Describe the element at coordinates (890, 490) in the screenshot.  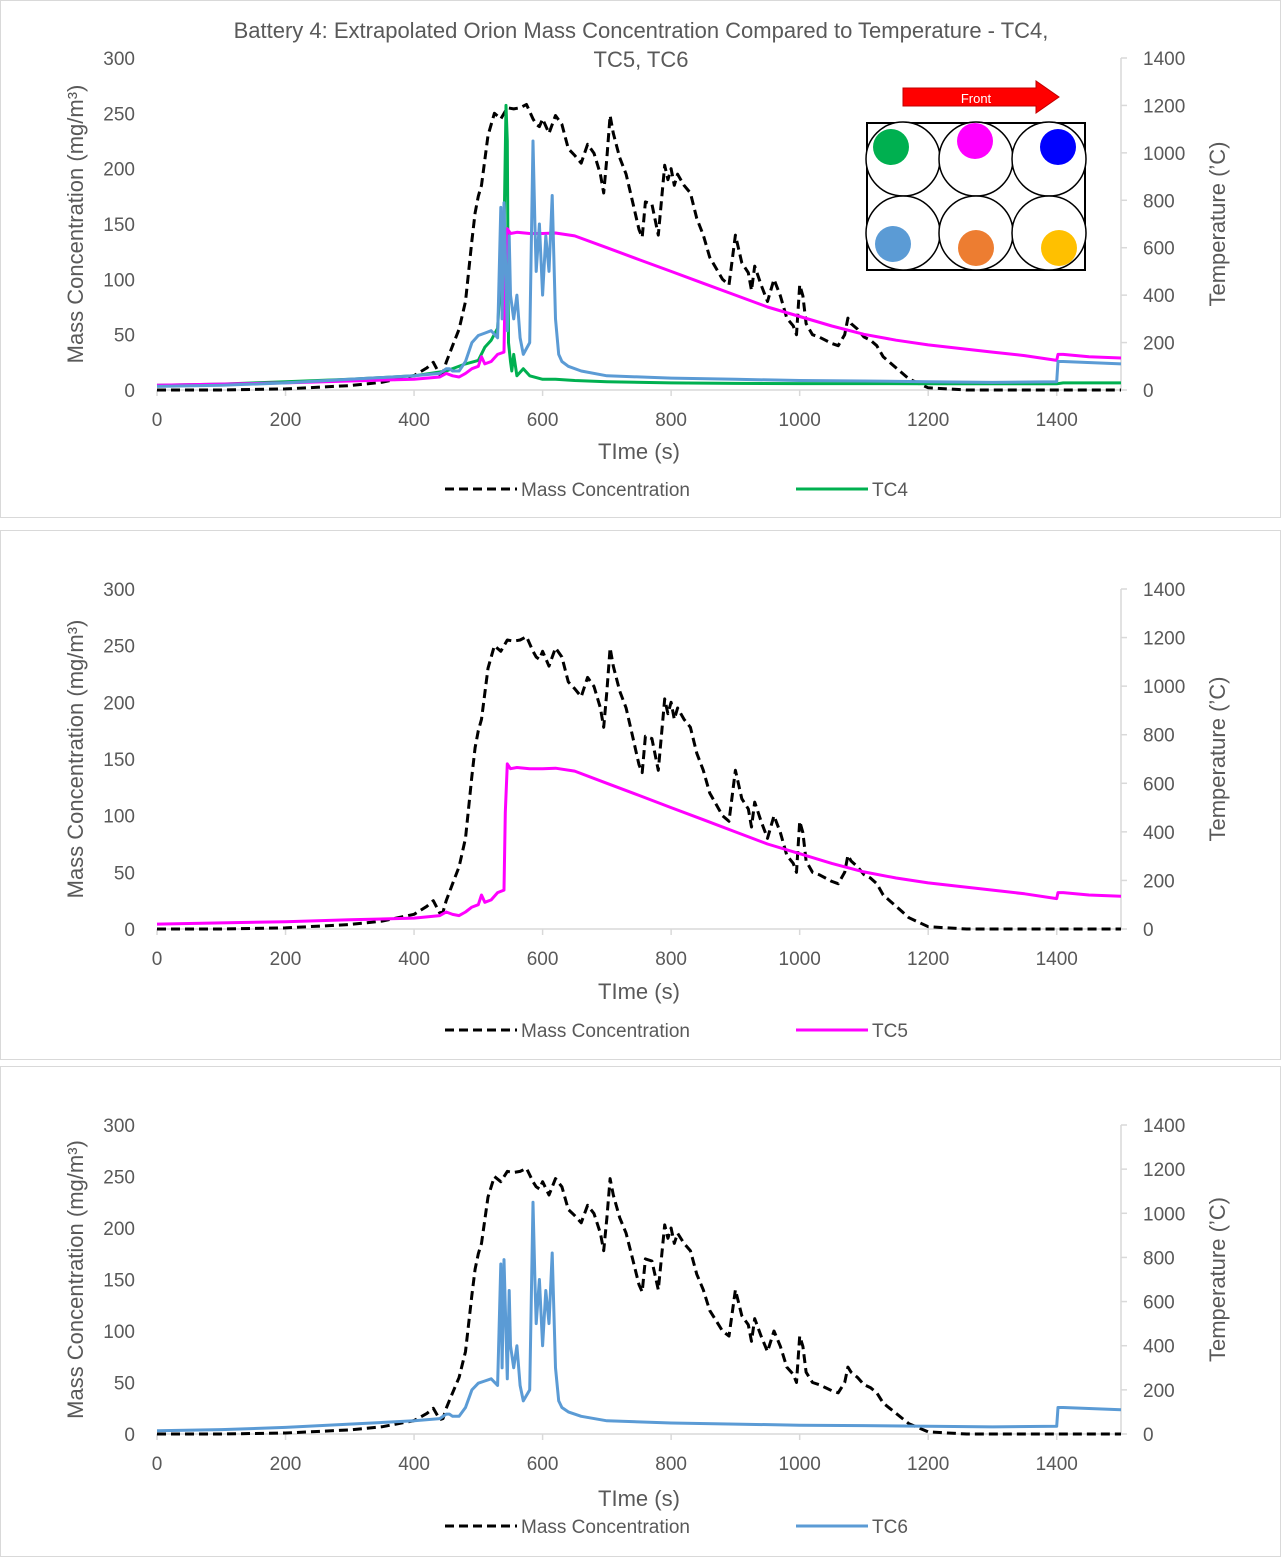
I see `legend-label: TC4` at that location.